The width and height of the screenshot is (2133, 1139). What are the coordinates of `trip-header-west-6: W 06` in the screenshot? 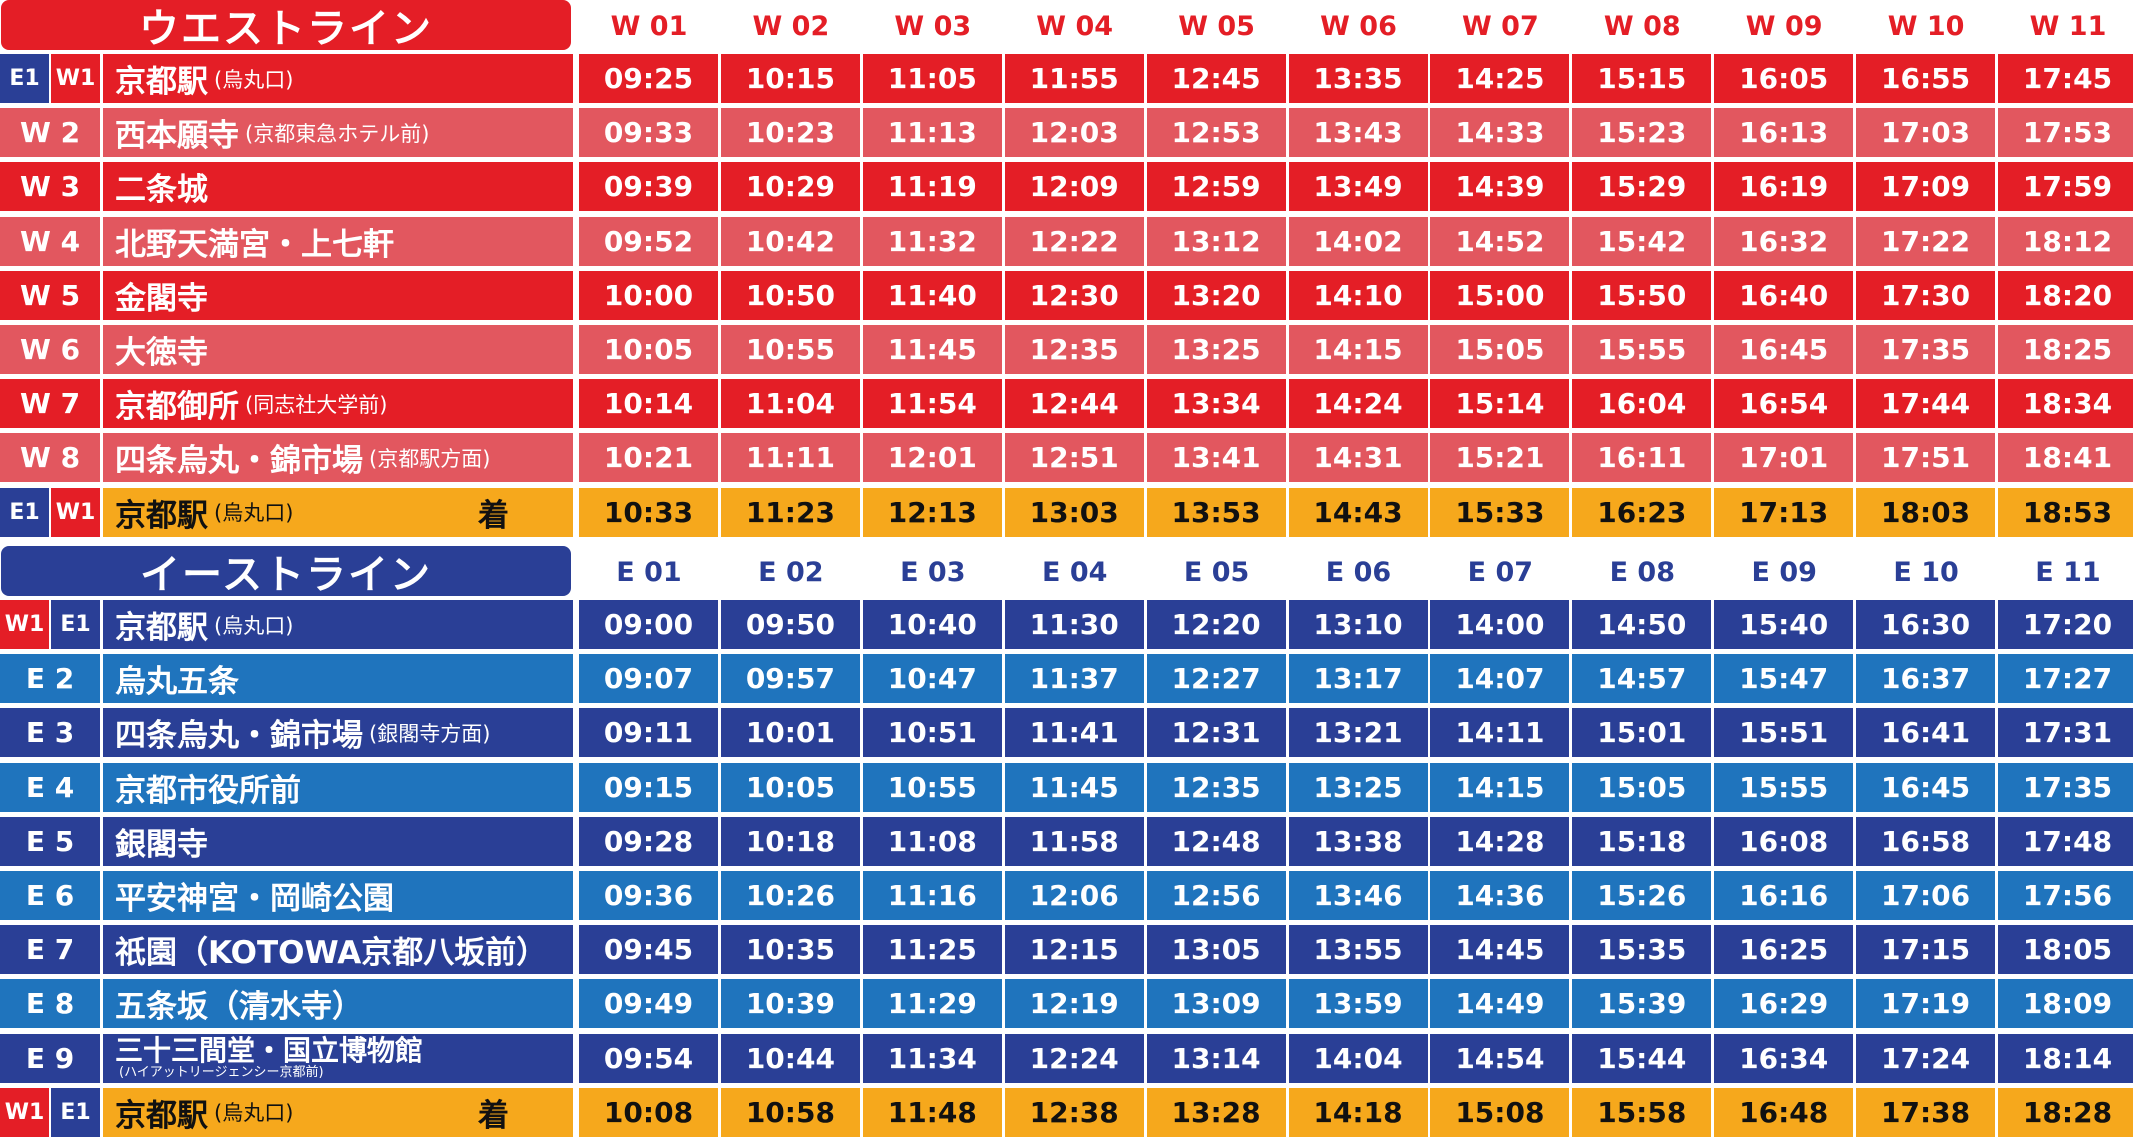 It's located at (1358, 26).